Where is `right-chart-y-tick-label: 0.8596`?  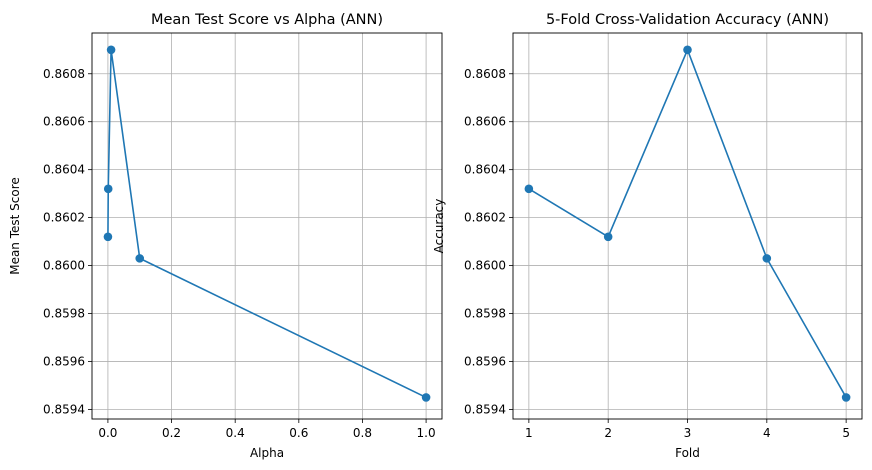
right-chart-y-tick-label: 0.8596 is located at coordinates (485, 361).